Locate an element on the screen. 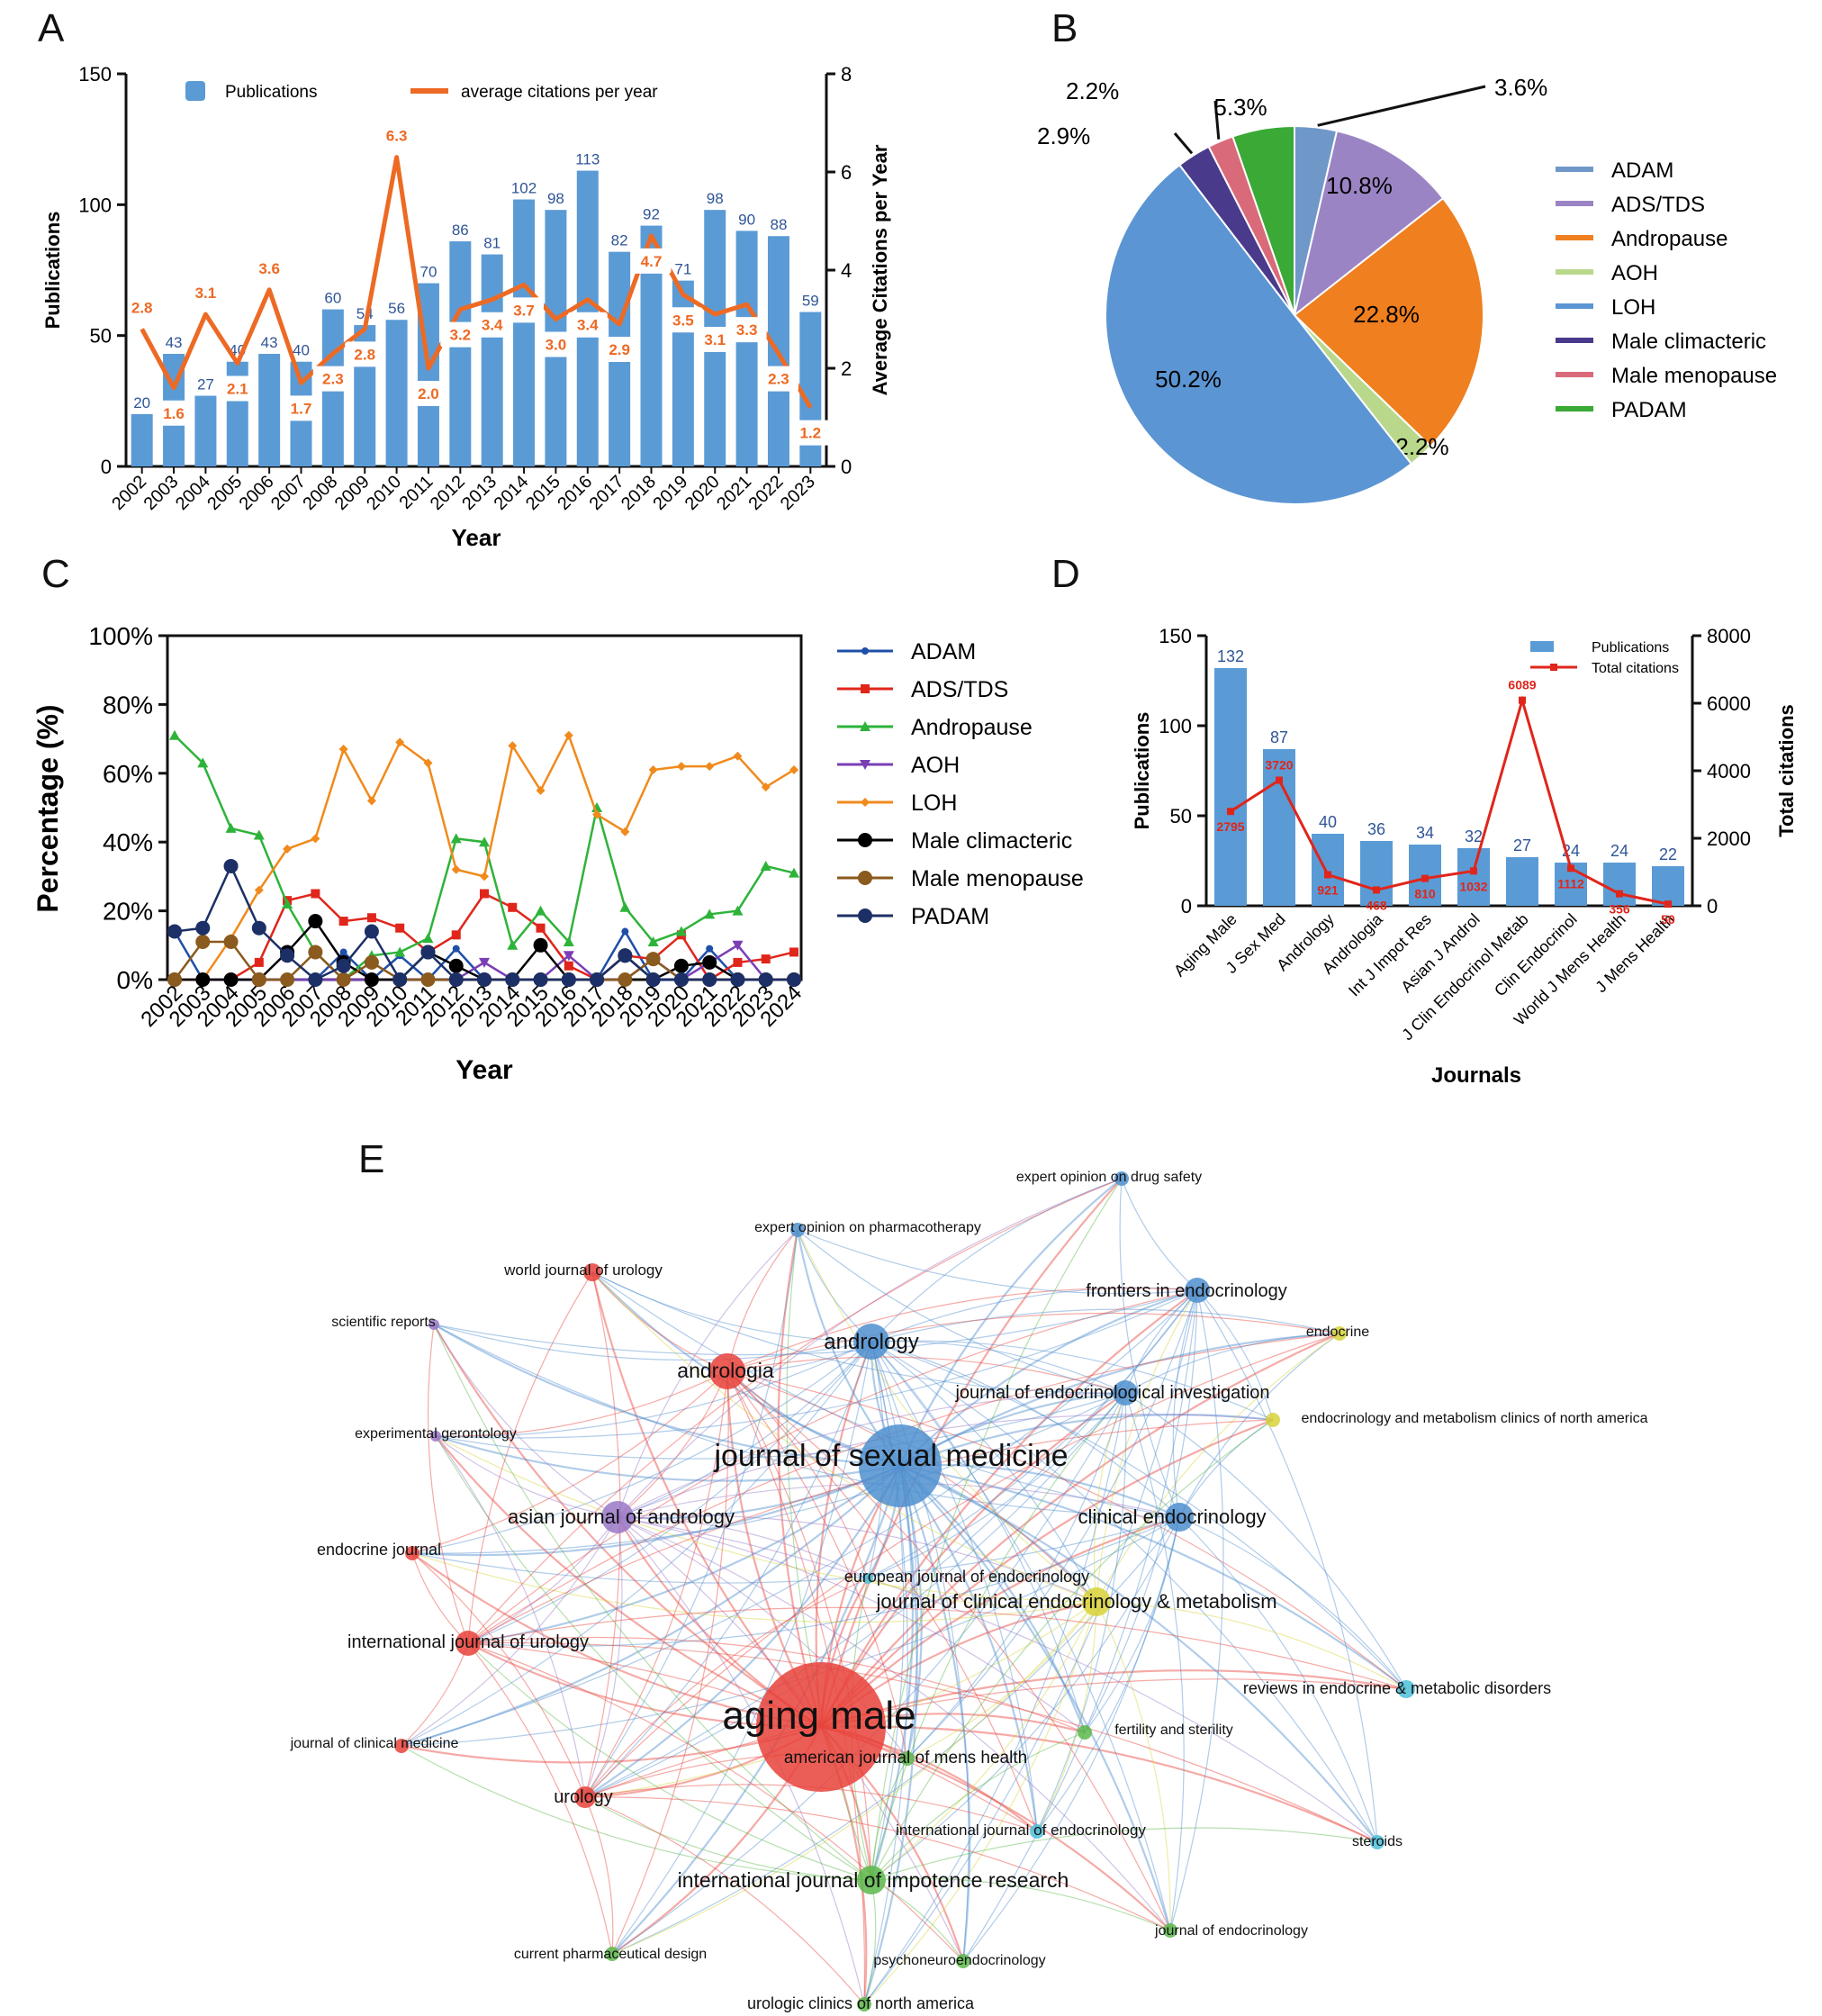 The image size is (1822, 2016). legend-label: Andropause is located at coordinates (1669, 239).